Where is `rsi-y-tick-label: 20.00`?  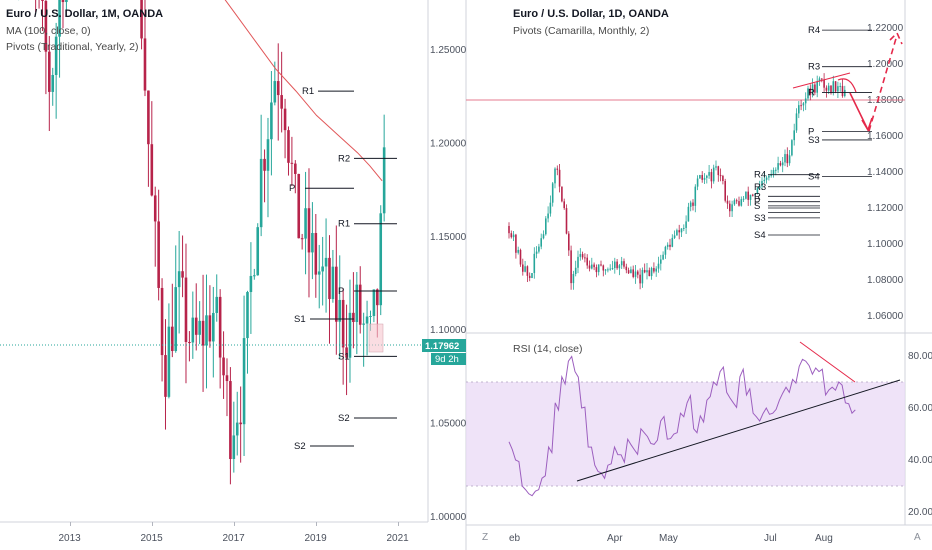
rsi-y-tick-label: 20.00 is located at coordinates (920, 512).